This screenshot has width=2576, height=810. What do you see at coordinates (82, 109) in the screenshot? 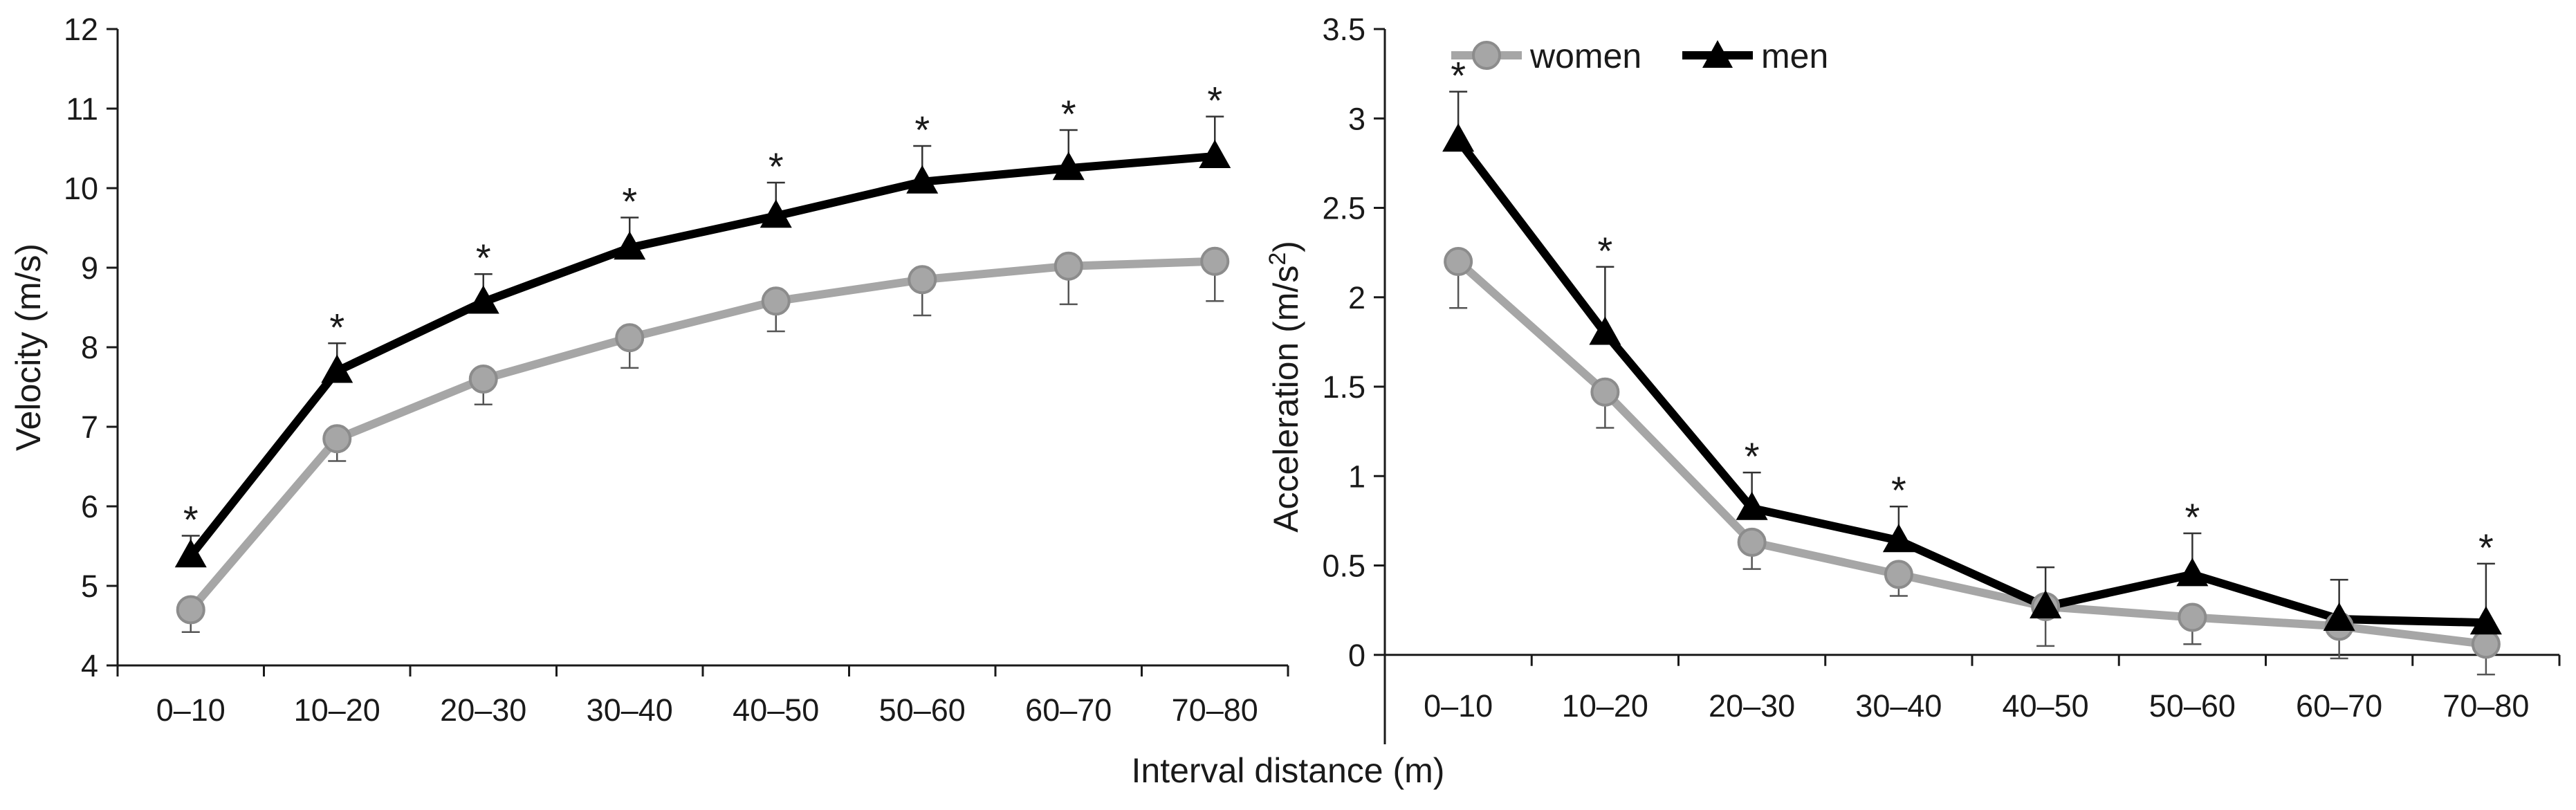
I see `y-tick-label: 11` at bounding box center [82, 109].